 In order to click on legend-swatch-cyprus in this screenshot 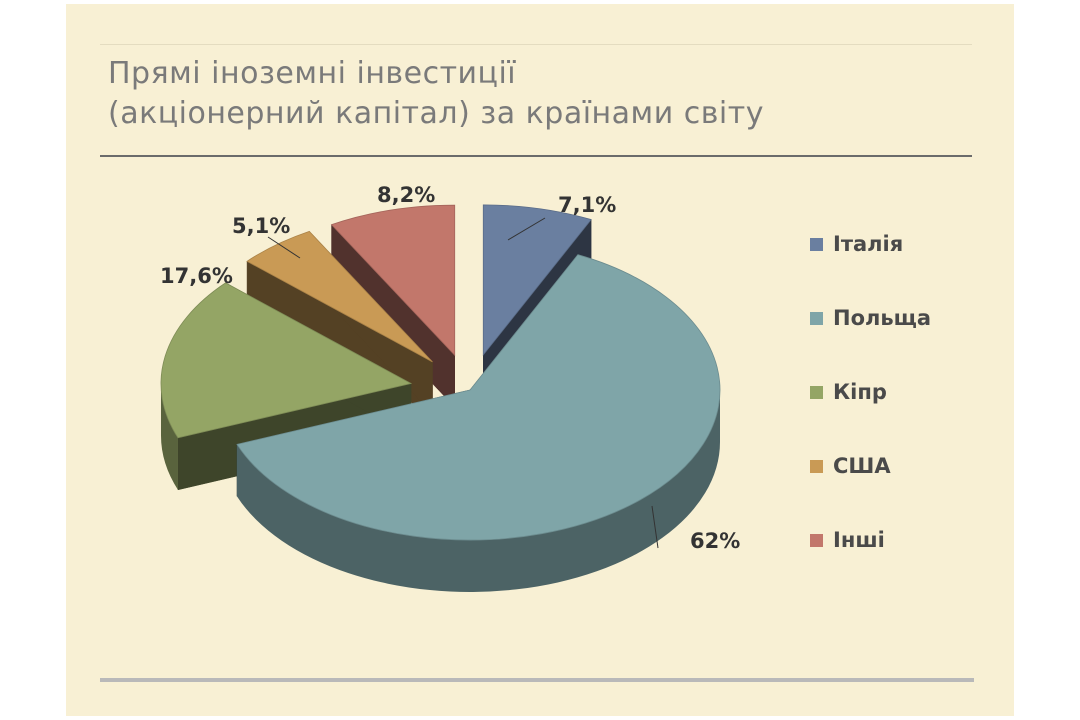, I will do `click(816, 392)`.